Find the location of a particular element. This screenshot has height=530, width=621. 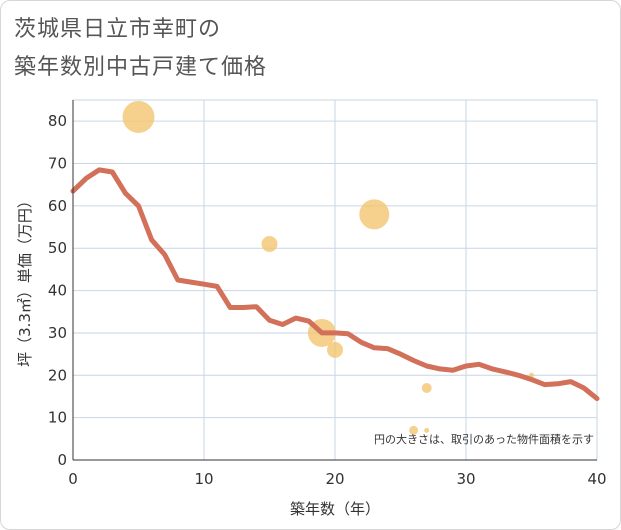

x-tick-label: 0 is located at coordinates (73, 479).